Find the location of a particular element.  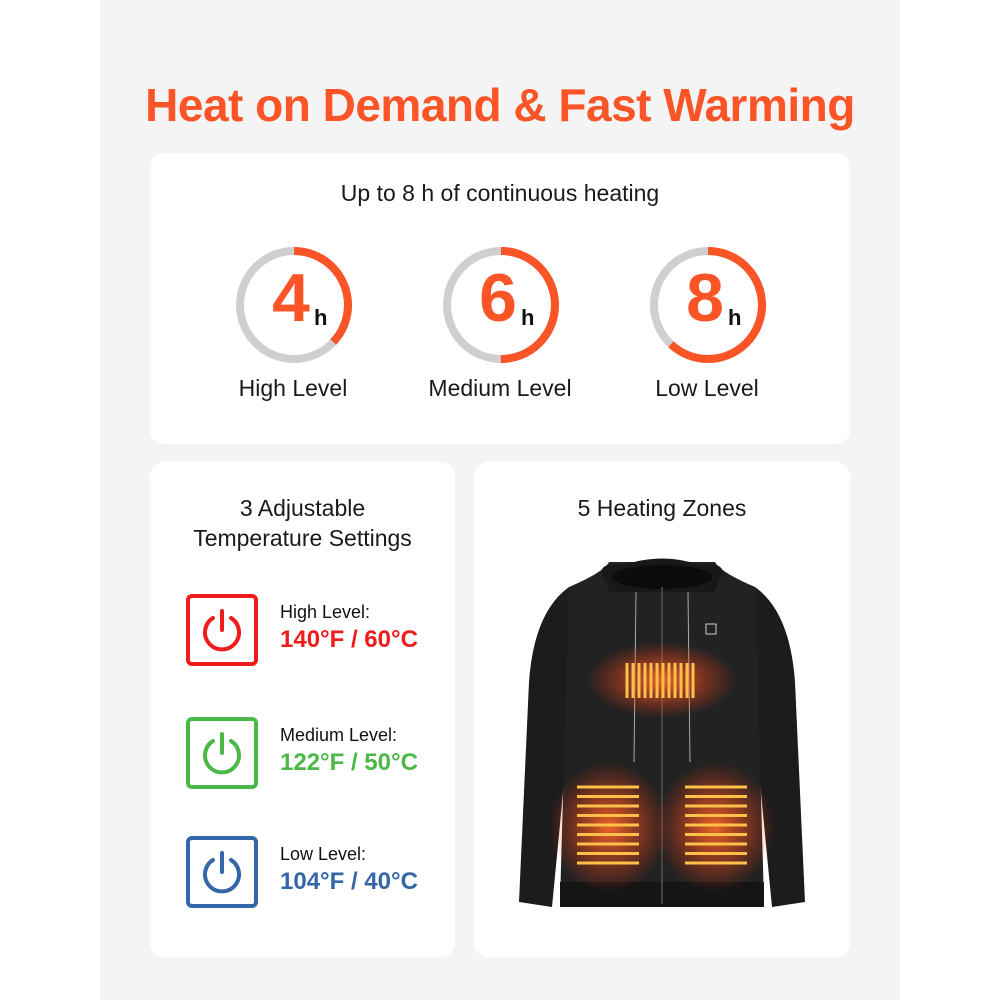

timer-medium: 6 h is located at coordinates (501, 305).